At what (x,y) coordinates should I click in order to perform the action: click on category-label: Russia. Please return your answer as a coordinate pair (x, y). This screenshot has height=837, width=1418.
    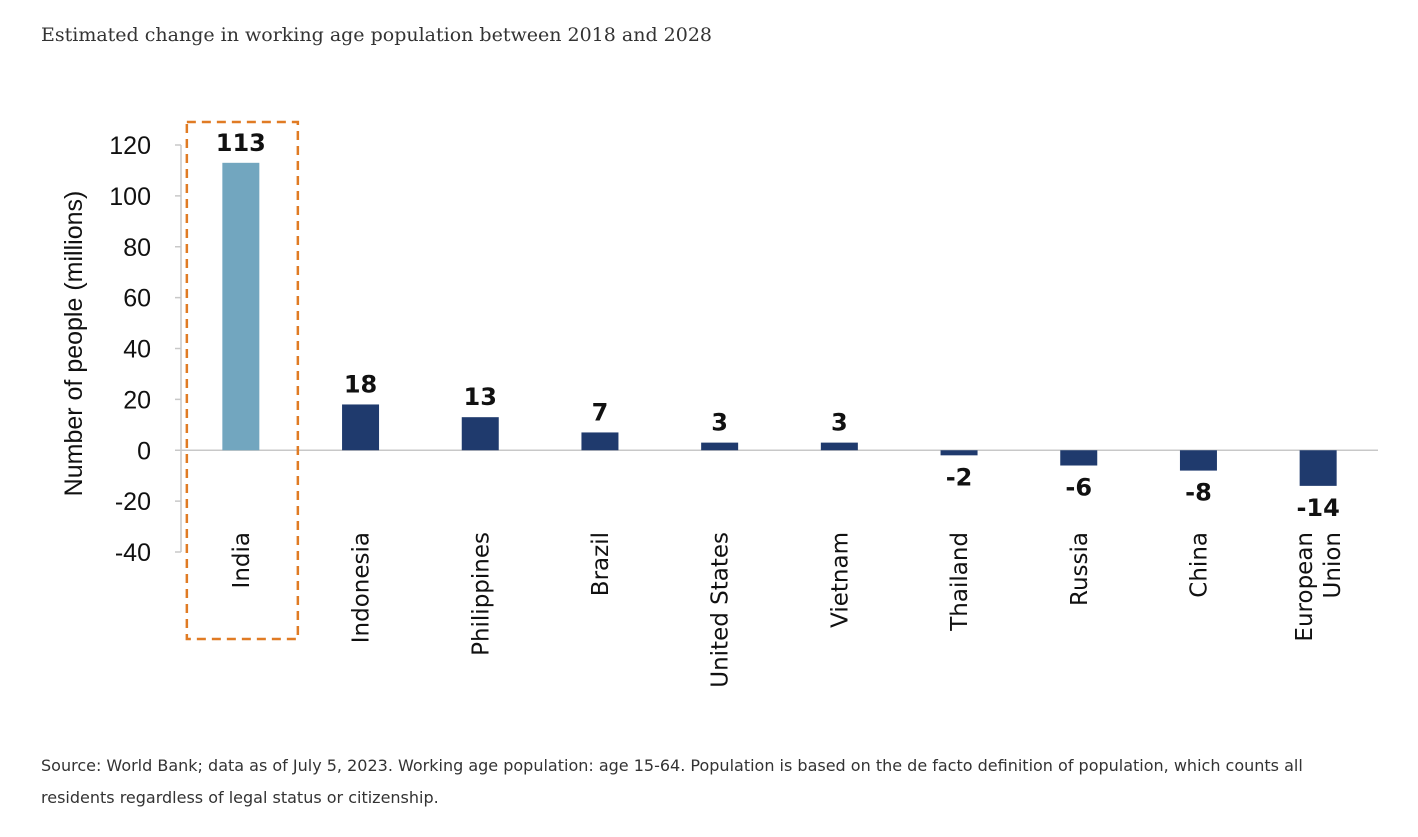
    Looking at the image, I should click on (1080, 569).